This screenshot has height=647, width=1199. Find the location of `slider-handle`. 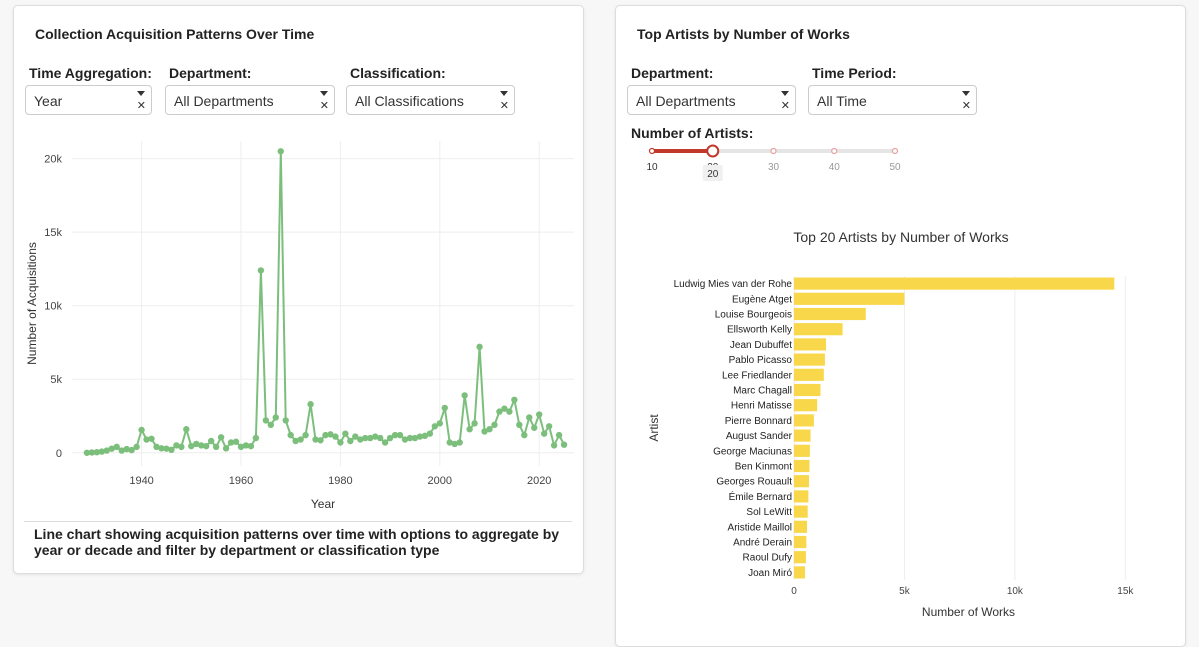

slider-handle is located at coordinates (713, 151).